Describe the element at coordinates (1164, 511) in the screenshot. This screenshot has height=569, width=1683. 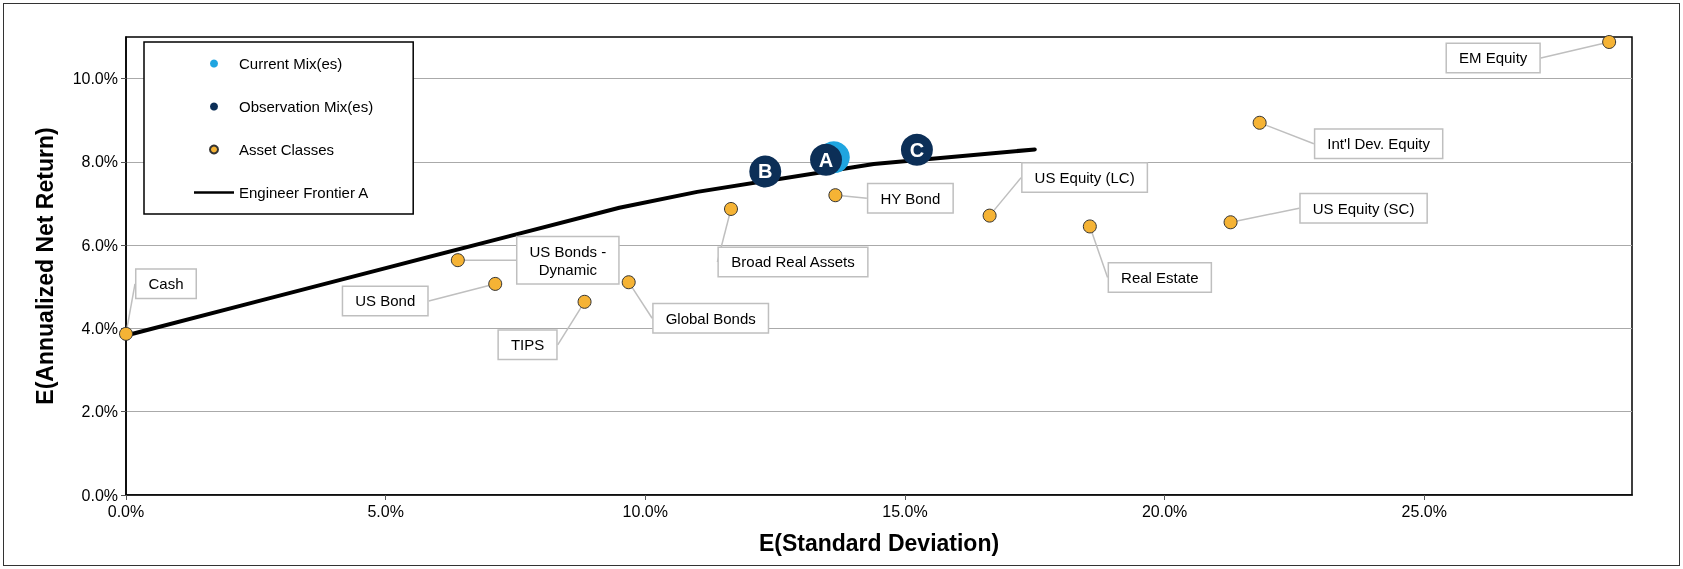
I see `x-tick-label: 20.0%` at that location.